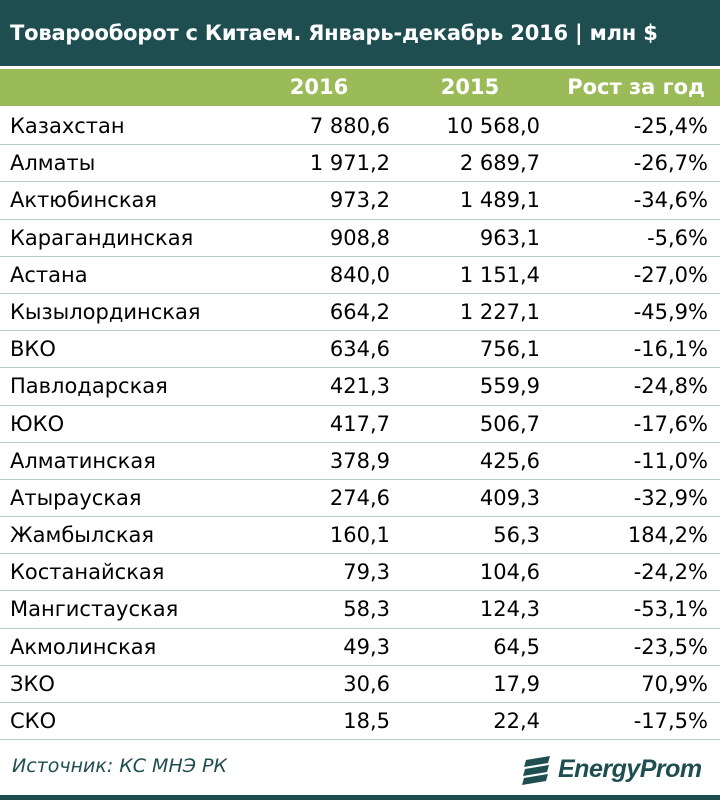  What do you see at coordinates (670, 423) in the screenshot?
I see `cell-growth: -17,6%` at bounding box center [670, 423].